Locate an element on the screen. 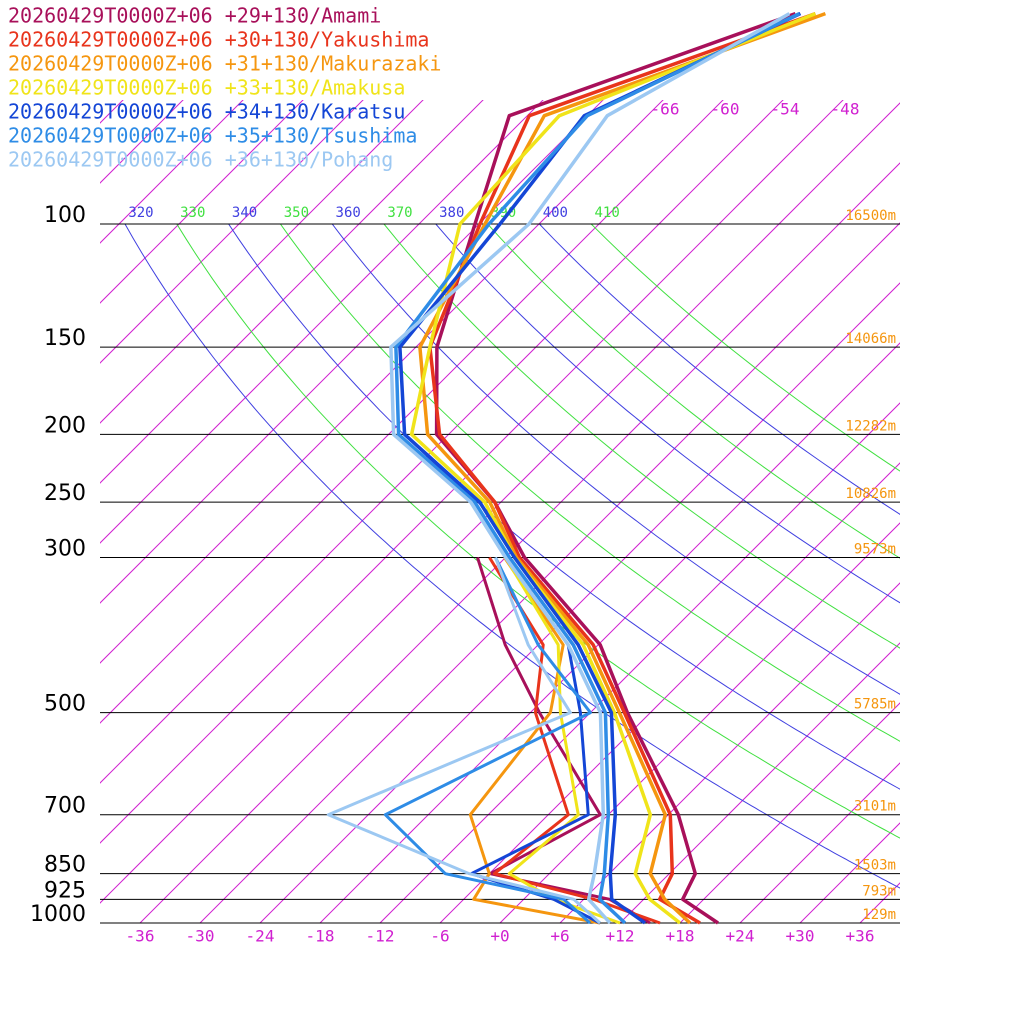 The image size is (1024, 1024). height-label: 14066m is located at coordinates (870, 339).